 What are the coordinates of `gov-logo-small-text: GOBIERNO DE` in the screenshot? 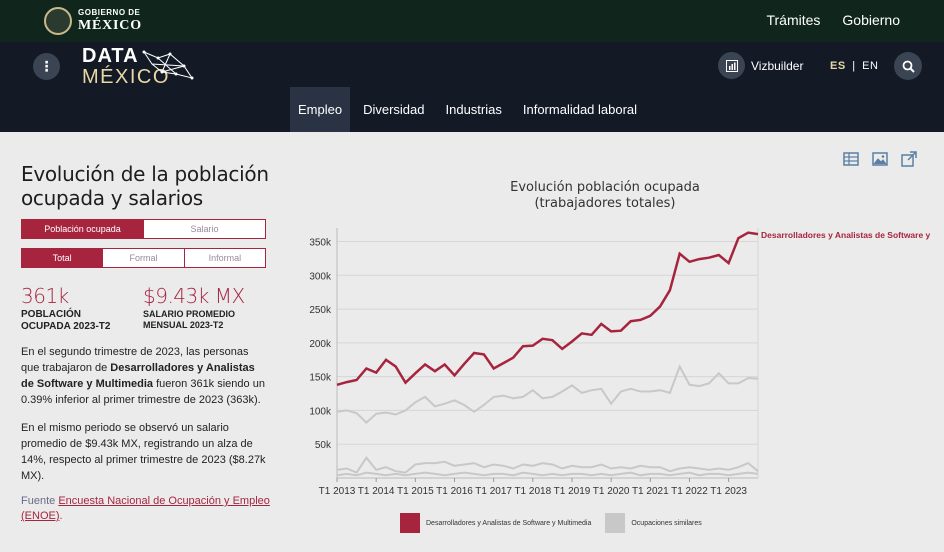 It's located at (109, 12).